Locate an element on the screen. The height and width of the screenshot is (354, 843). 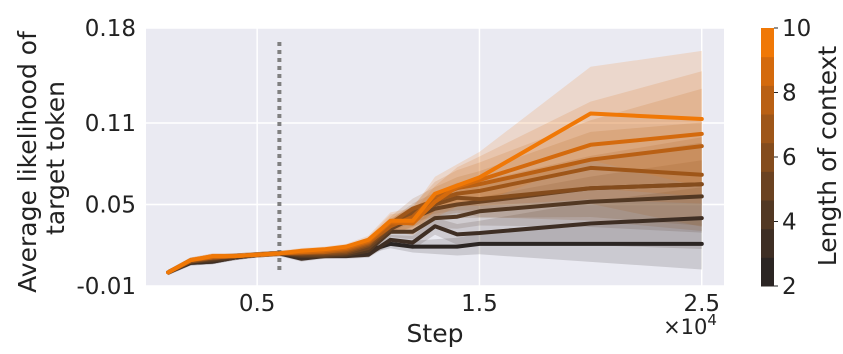
y-tick-label: -0.01 is located at coordinates (106, 287).